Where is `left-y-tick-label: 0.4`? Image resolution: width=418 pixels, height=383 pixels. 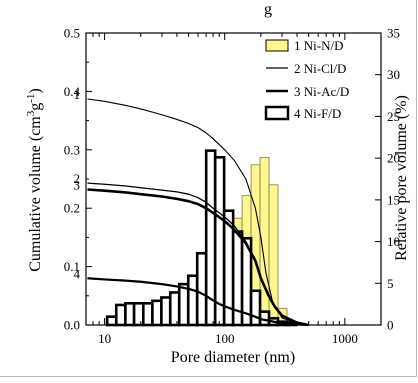 left-y-tick-label: 0.4 is located at coordinates (72, 91).